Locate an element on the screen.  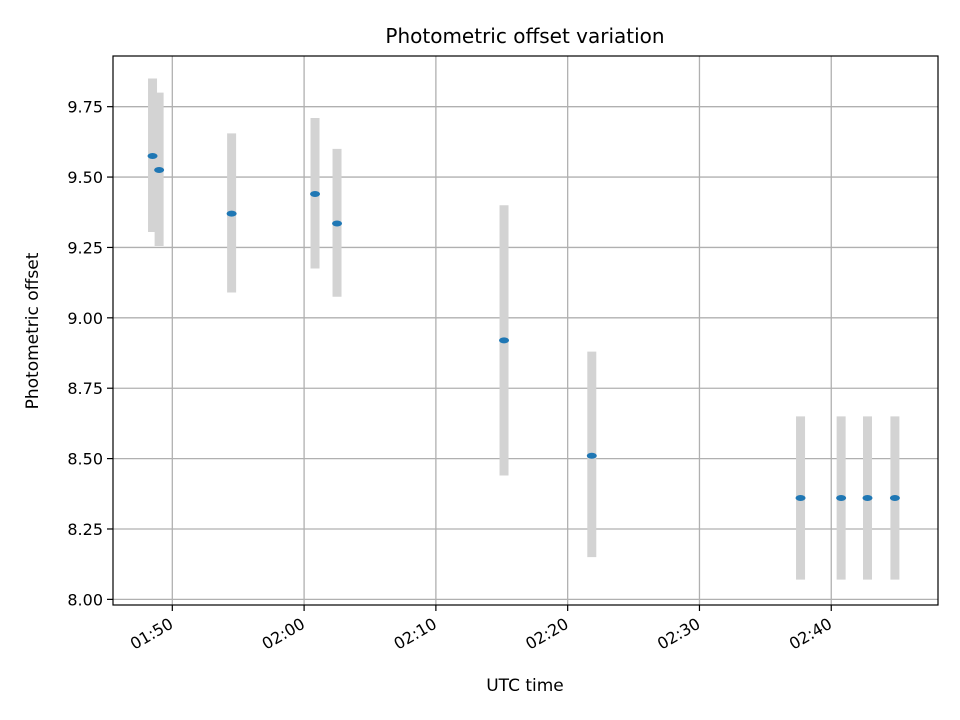
x-axis-label: UTC time is located at coordinates (525, 686).